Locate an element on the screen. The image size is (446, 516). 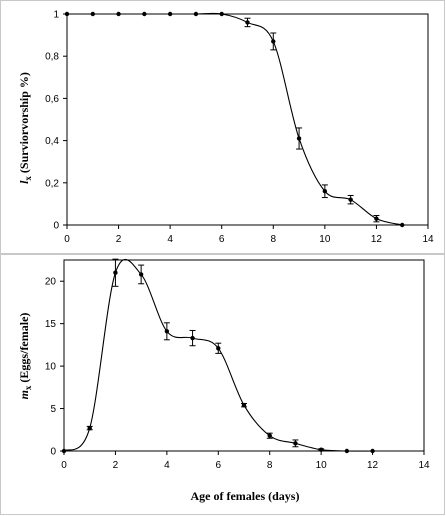
x-axis-title: Age of females (days) is located at coordinates (245, 496).